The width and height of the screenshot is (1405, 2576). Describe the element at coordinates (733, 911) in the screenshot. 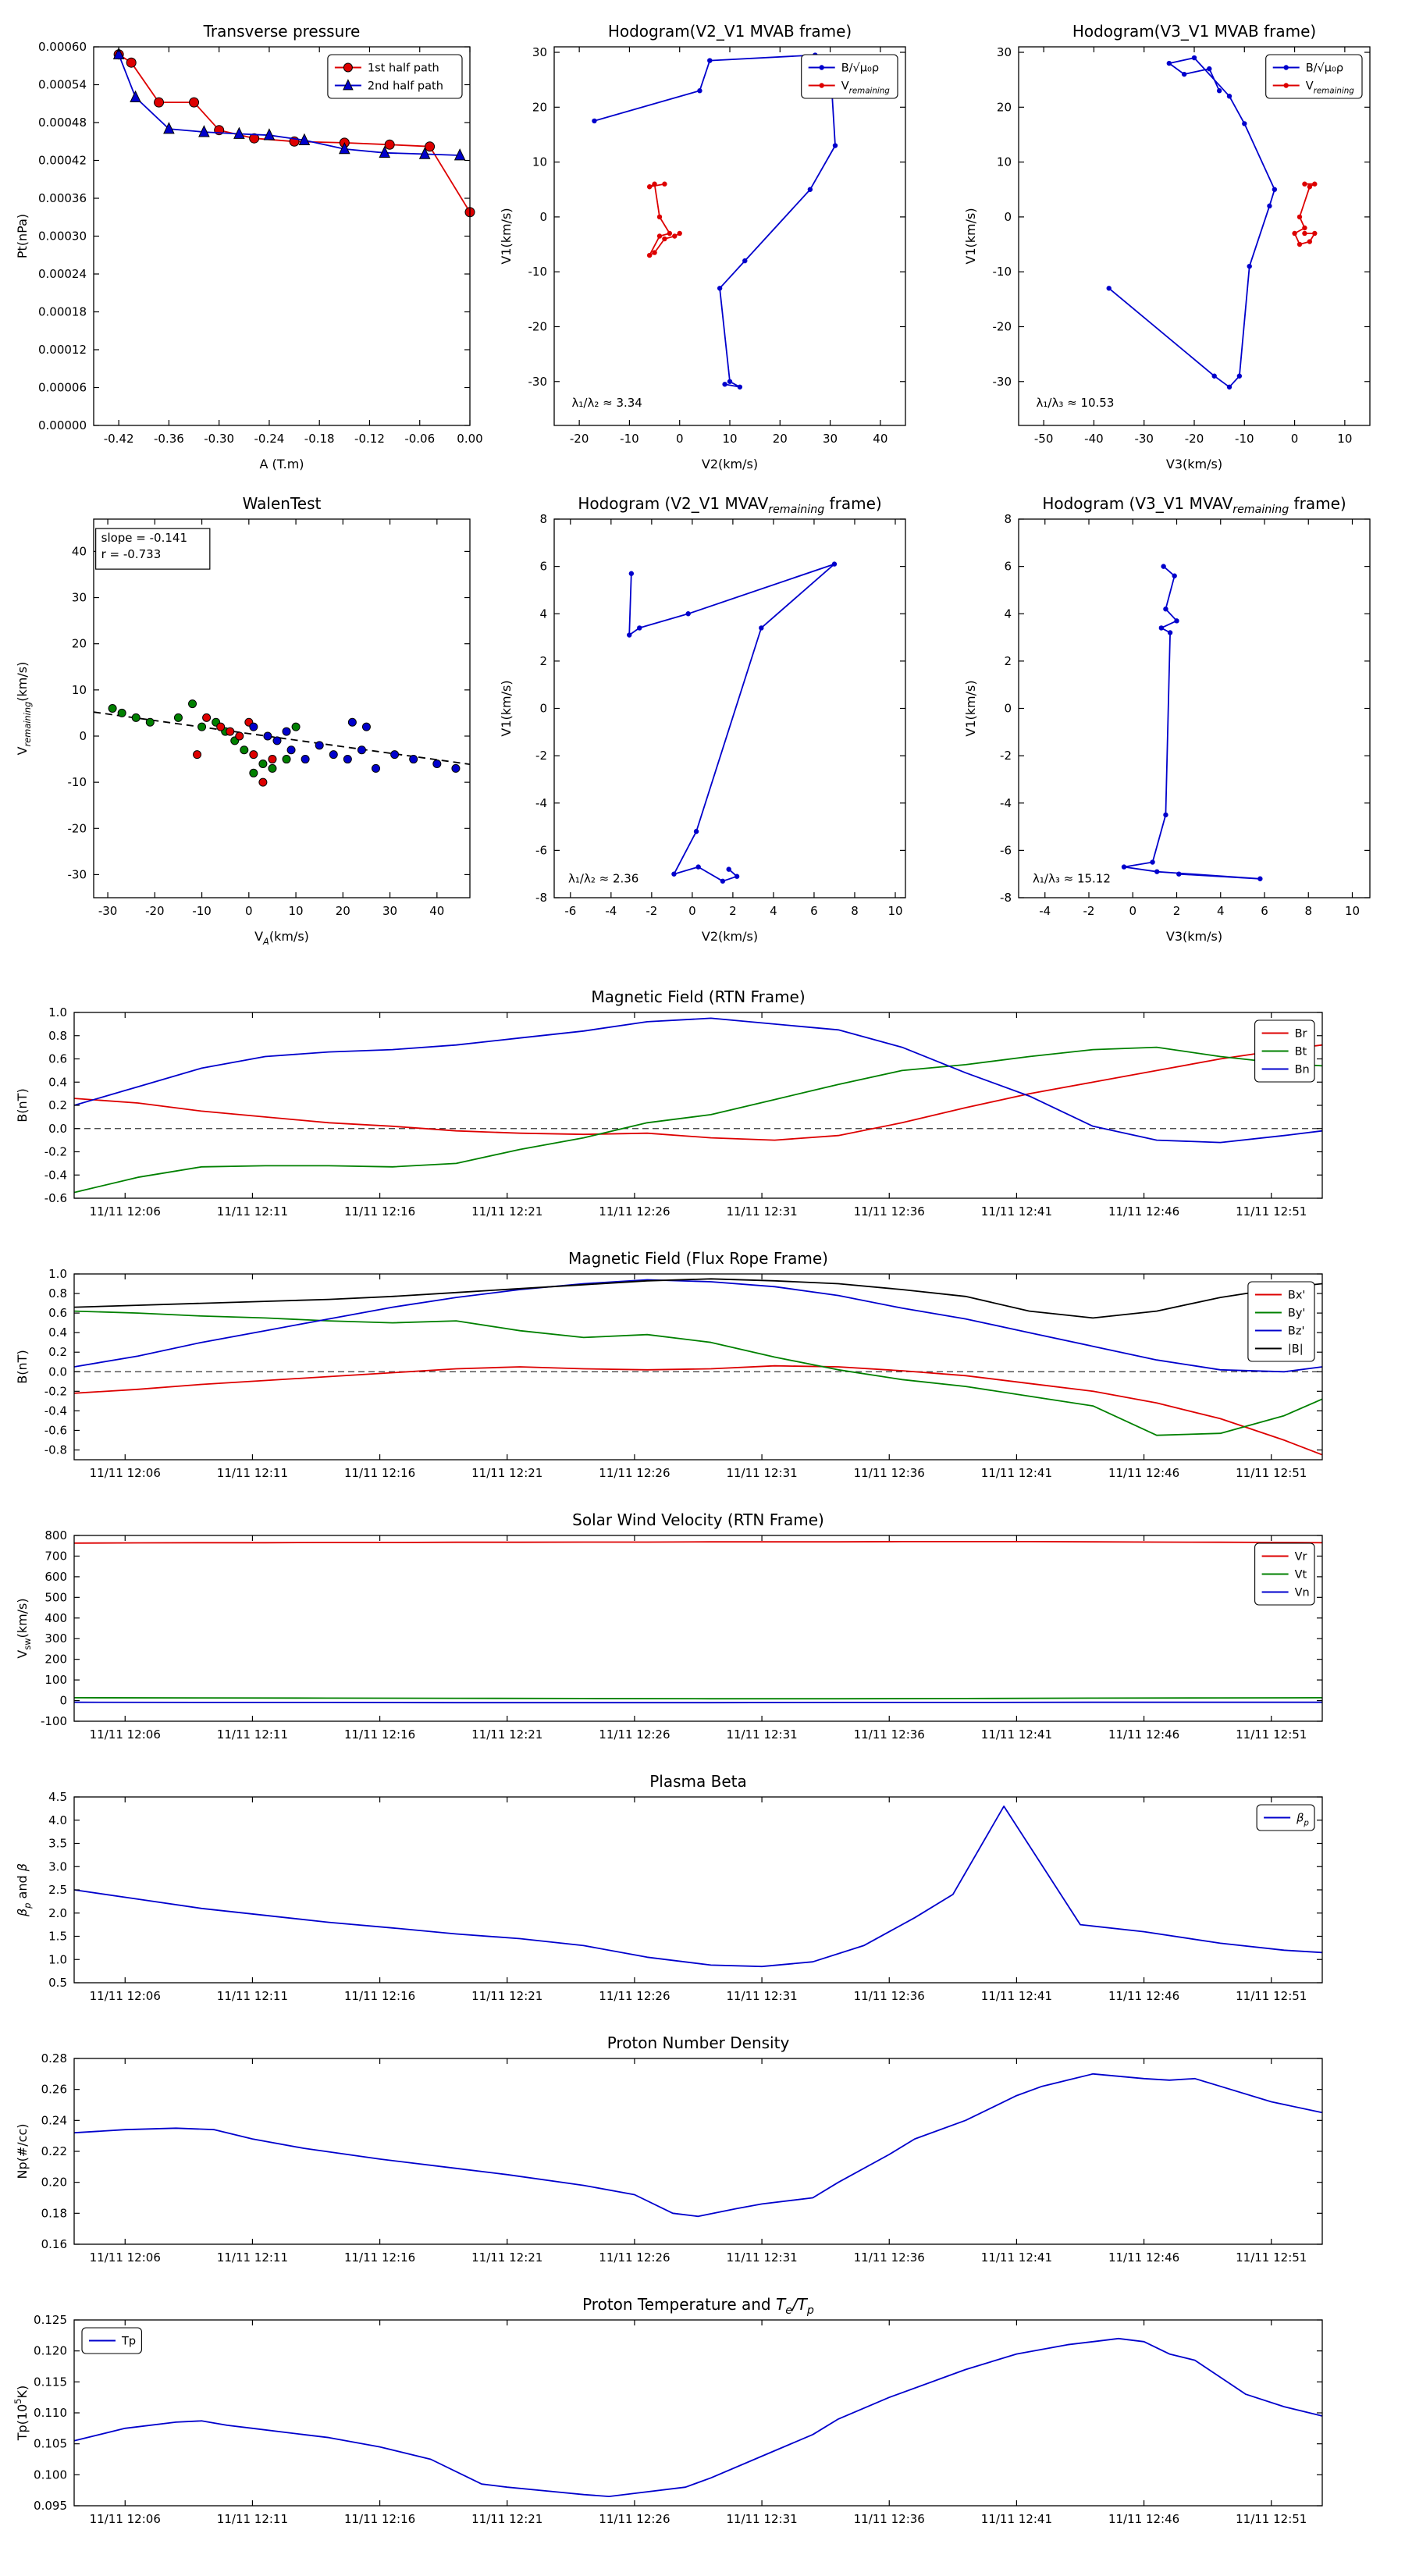

I see `x-tick-label: 2` at that location.